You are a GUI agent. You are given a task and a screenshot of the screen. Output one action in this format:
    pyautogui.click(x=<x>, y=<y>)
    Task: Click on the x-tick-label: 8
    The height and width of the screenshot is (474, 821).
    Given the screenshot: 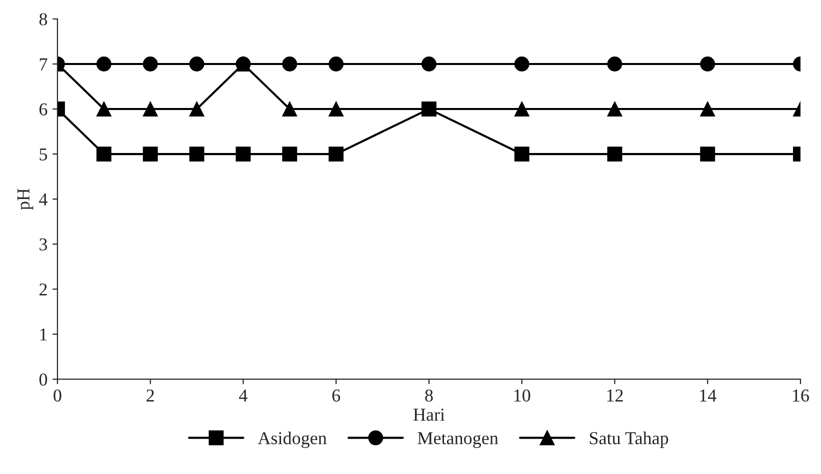 What is the action you would take?
    pyautogui.click(x=429, y=395)
    